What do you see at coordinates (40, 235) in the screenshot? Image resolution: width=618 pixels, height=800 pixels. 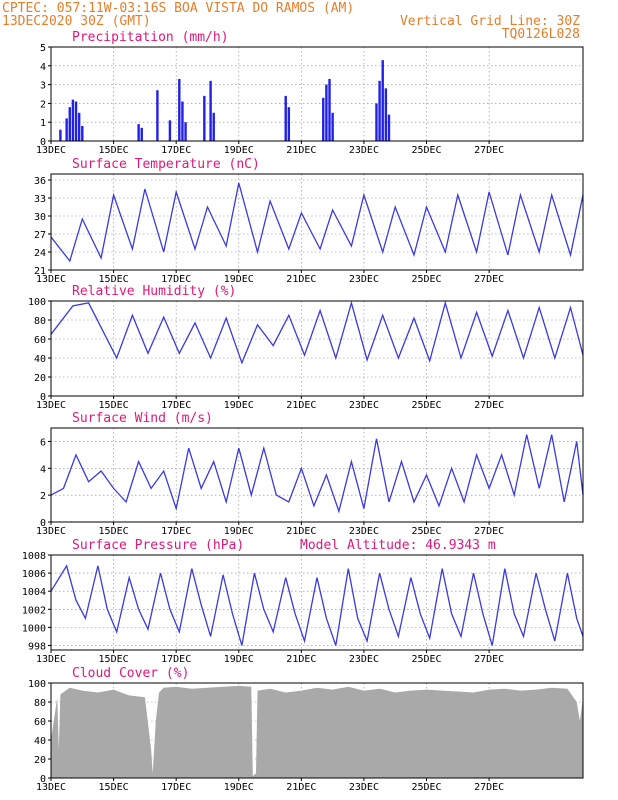 I see `y-tick-label: 27` at bounding box center [40, 235].